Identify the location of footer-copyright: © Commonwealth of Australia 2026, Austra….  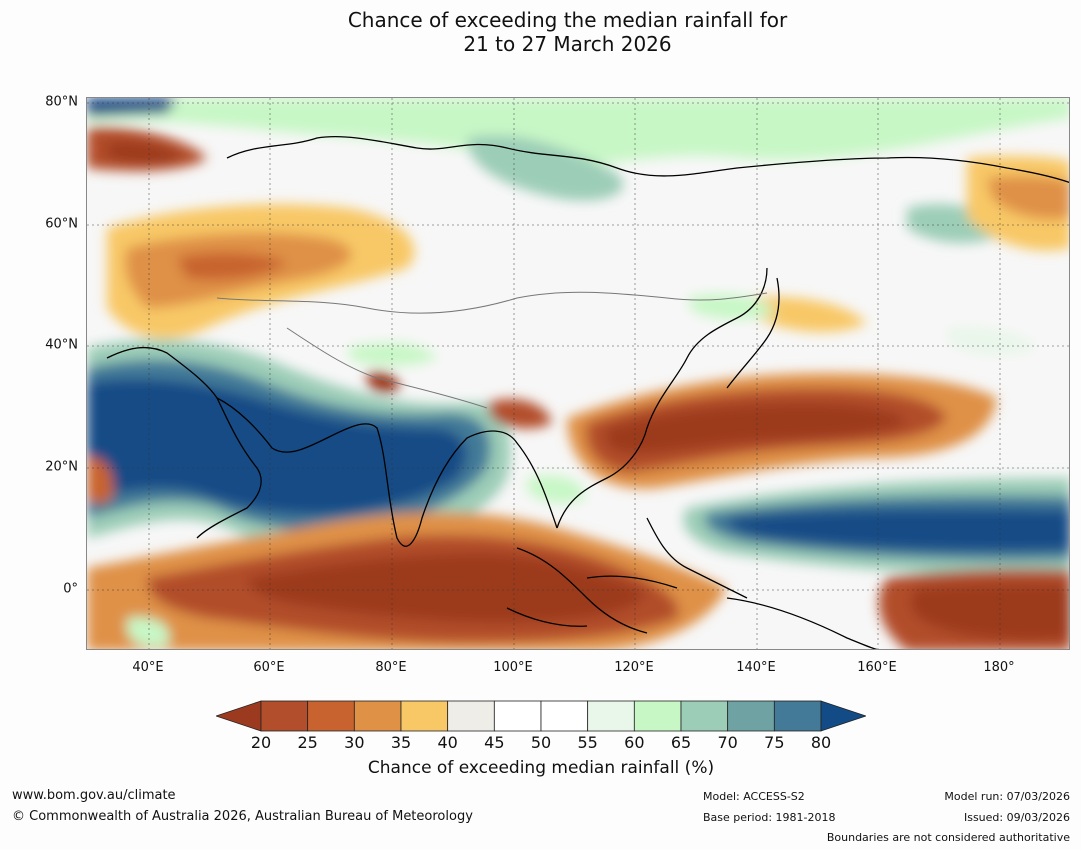
(242, 816).